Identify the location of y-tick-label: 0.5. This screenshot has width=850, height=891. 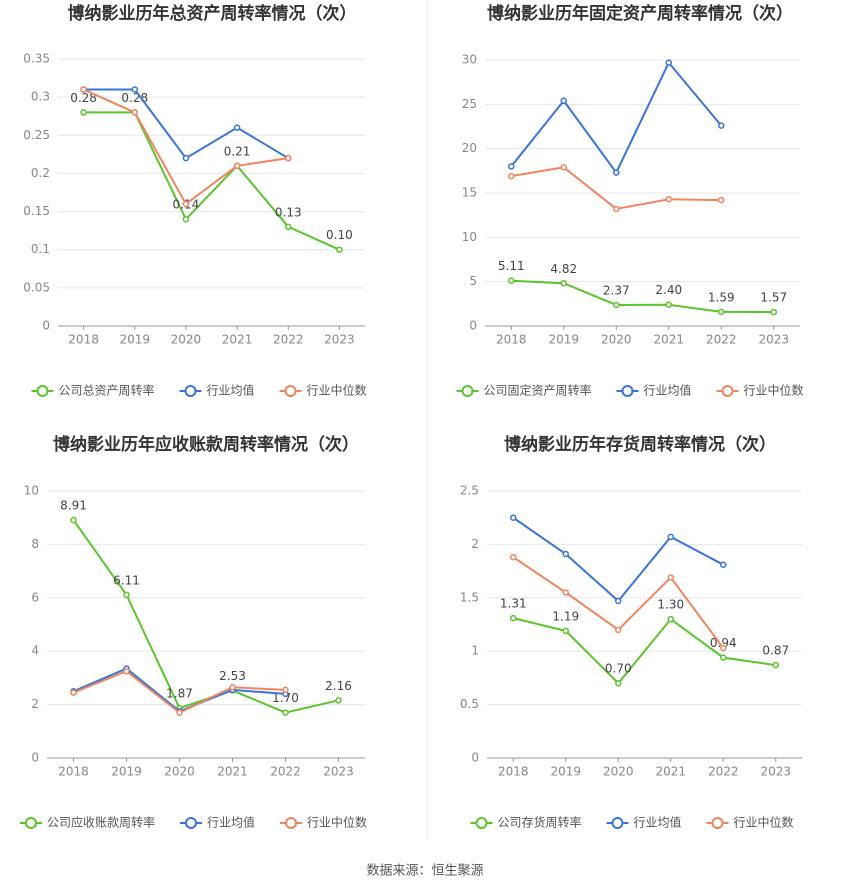
(469, 704).